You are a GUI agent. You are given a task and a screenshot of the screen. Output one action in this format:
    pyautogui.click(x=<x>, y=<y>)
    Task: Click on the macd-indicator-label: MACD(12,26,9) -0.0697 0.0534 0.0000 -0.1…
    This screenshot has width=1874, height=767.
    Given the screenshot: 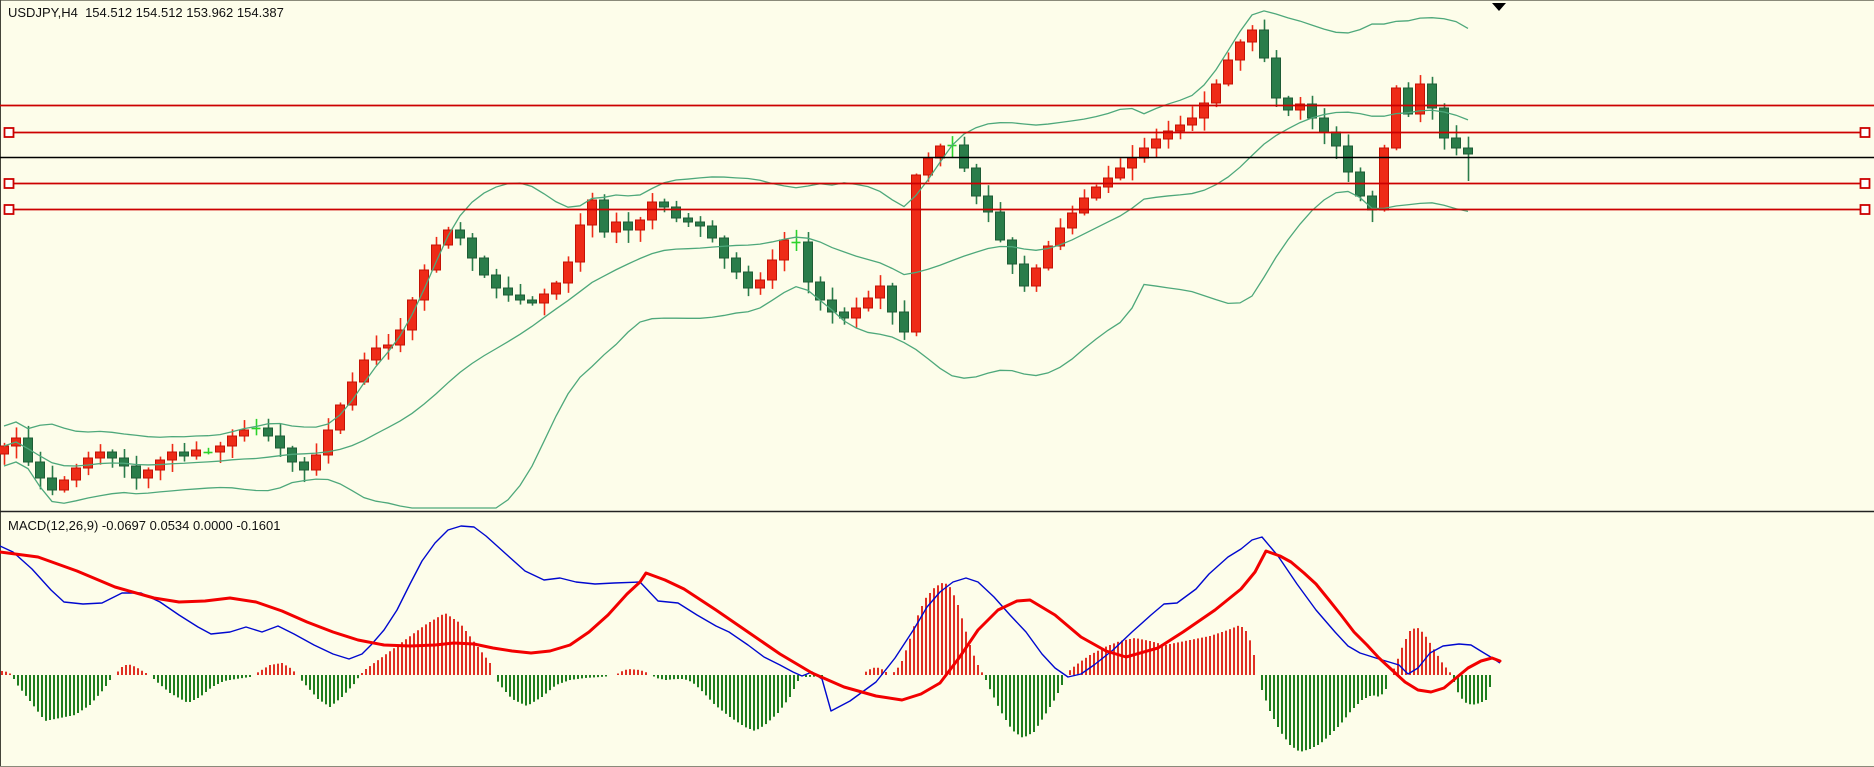 What is the action you would take?
    pyautogui.click(x=144, y=525)
    